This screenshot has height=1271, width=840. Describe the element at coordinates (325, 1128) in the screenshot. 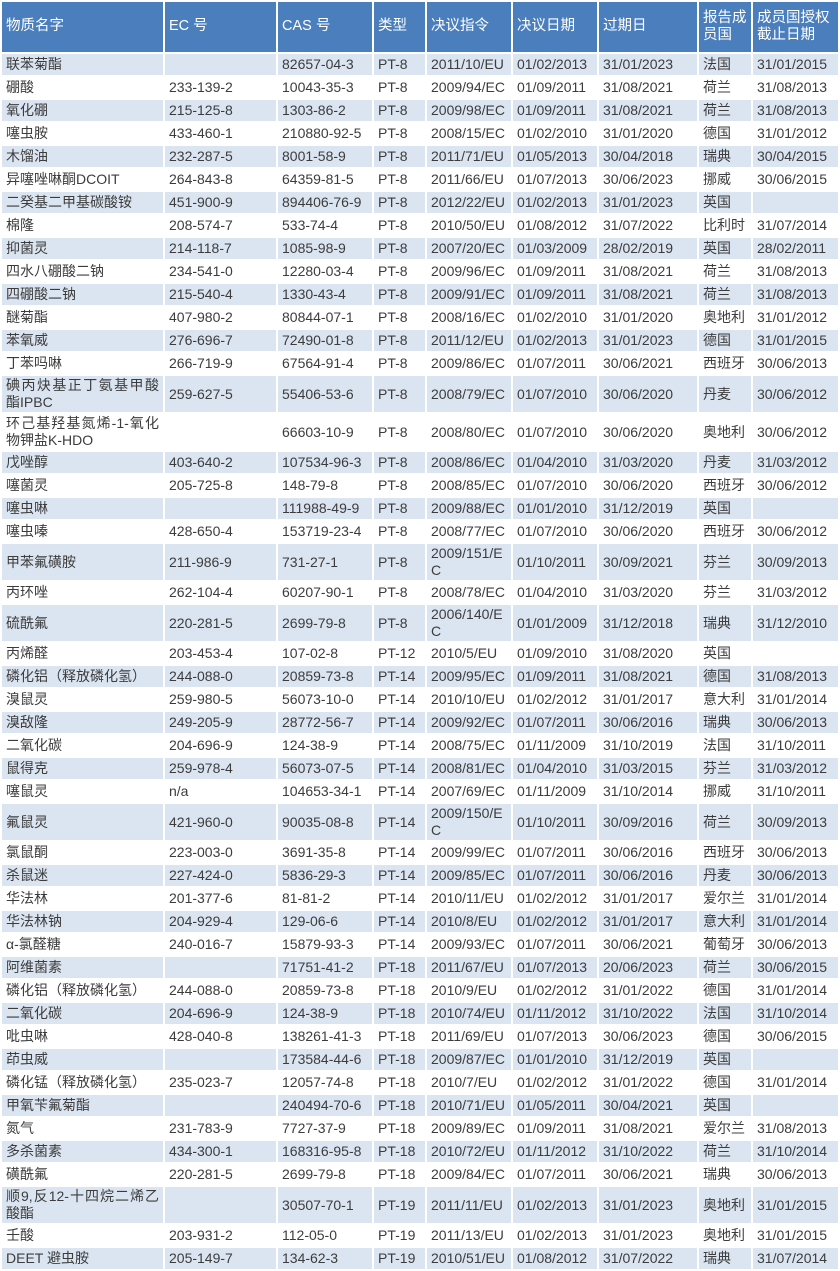

I see `cell-cas-number: 7727-37-9` at that location.